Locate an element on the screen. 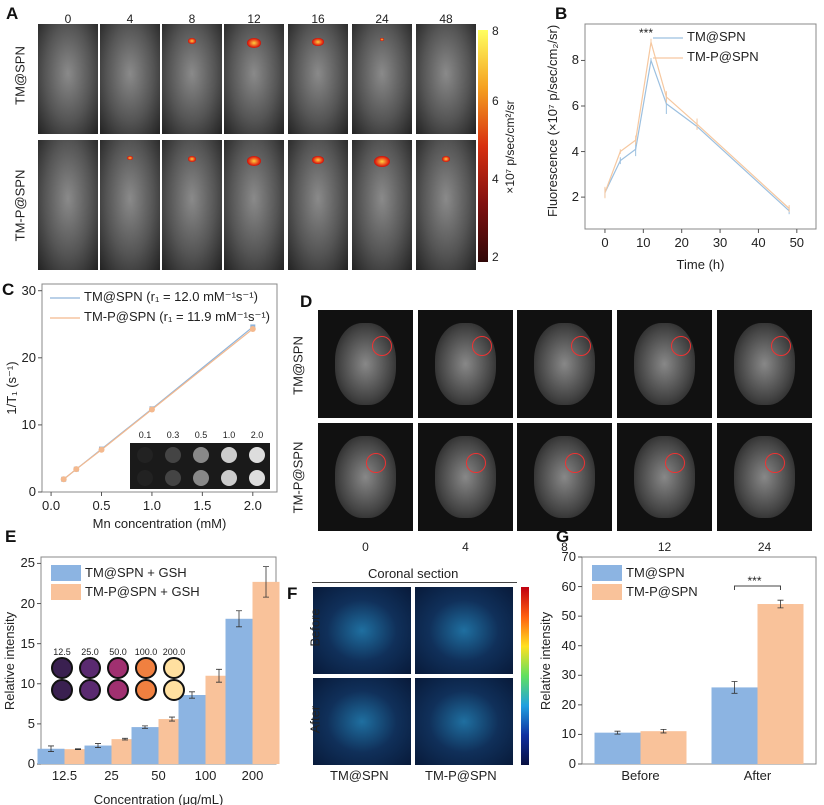  y-tick-label: 8 is located at coordinates (575, 60).